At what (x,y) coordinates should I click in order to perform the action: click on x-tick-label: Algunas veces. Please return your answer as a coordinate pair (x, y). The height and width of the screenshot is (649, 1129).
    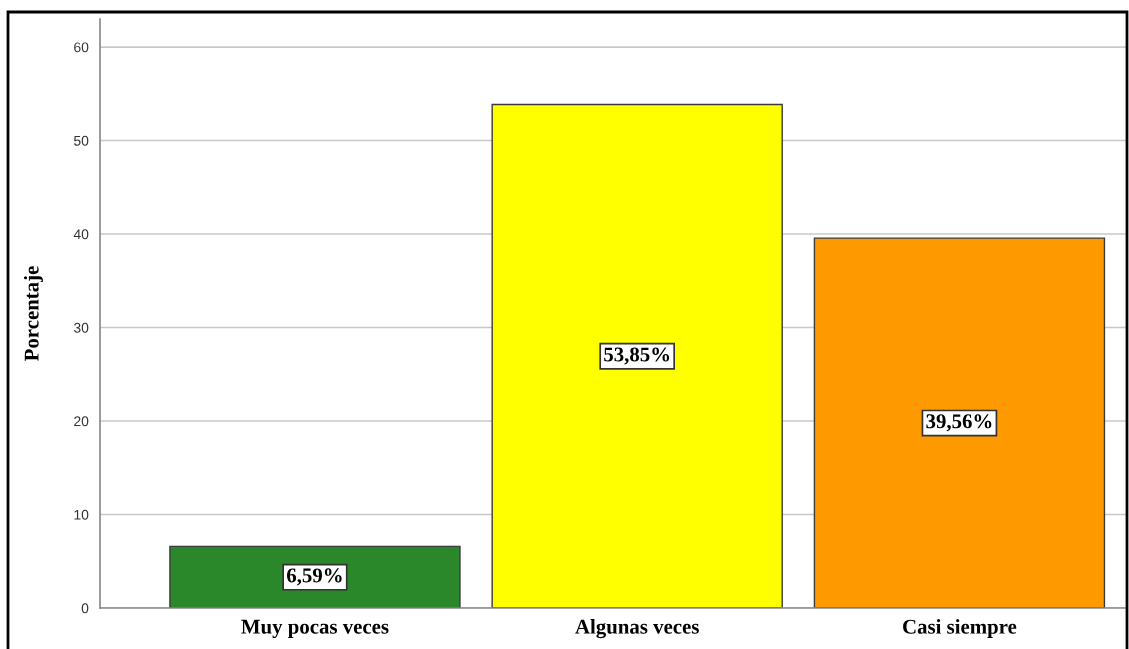
    Looking at the image, I should click on (637, 629).